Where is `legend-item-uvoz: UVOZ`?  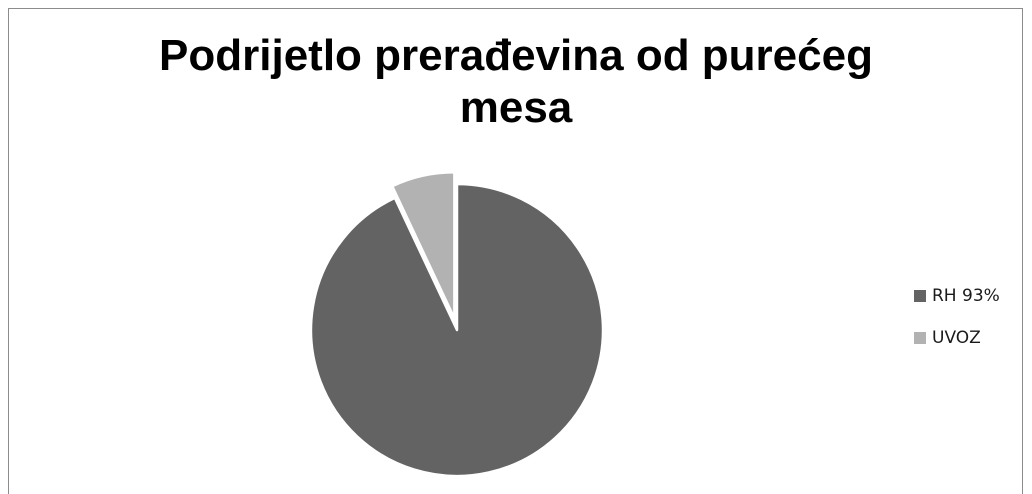
legend-item-uvoz: UVOZ is located at coordinates (957, 338).